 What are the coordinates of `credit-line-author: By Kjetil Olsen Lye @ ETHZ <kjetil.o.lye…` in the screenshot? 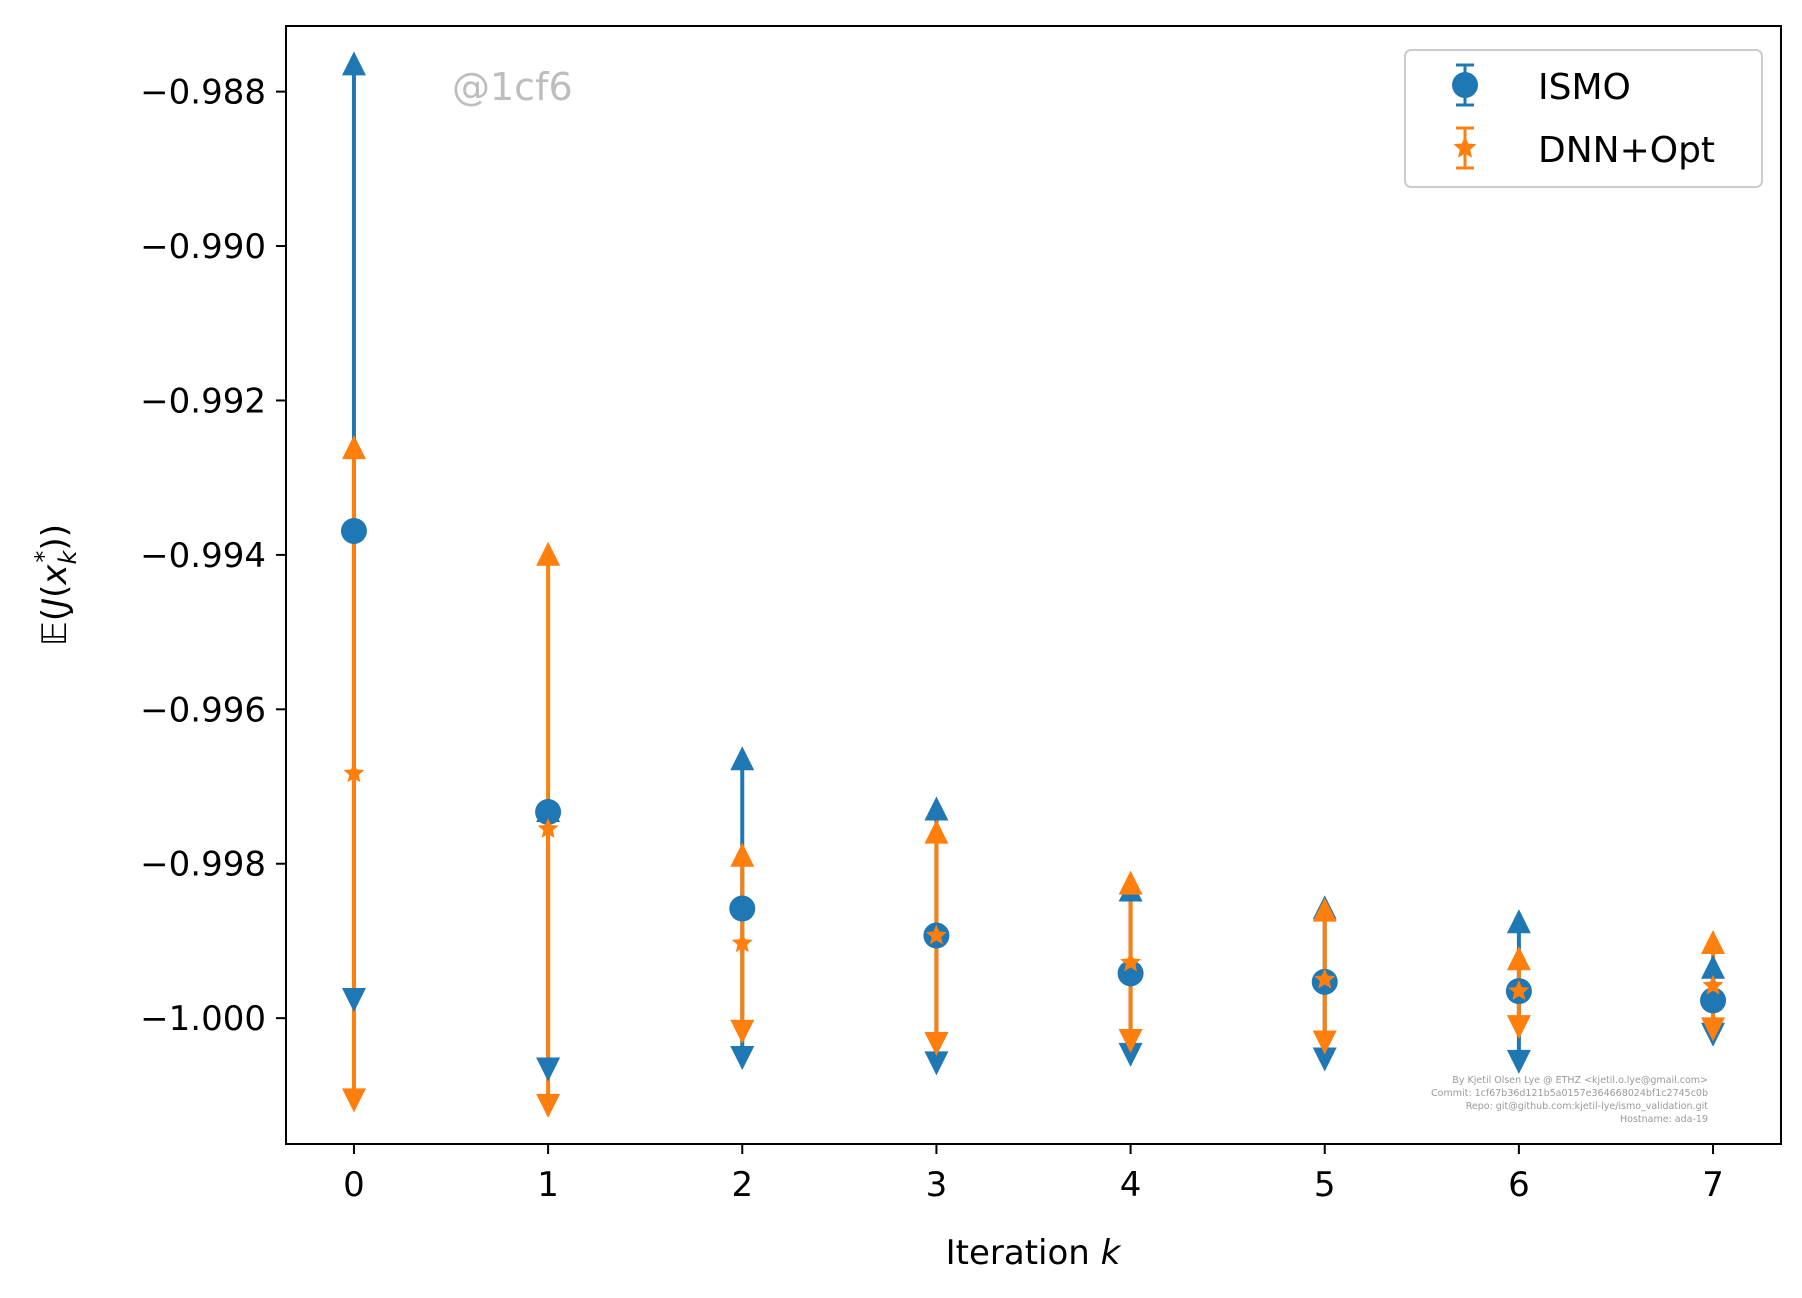 It's located at (1580, 1080).